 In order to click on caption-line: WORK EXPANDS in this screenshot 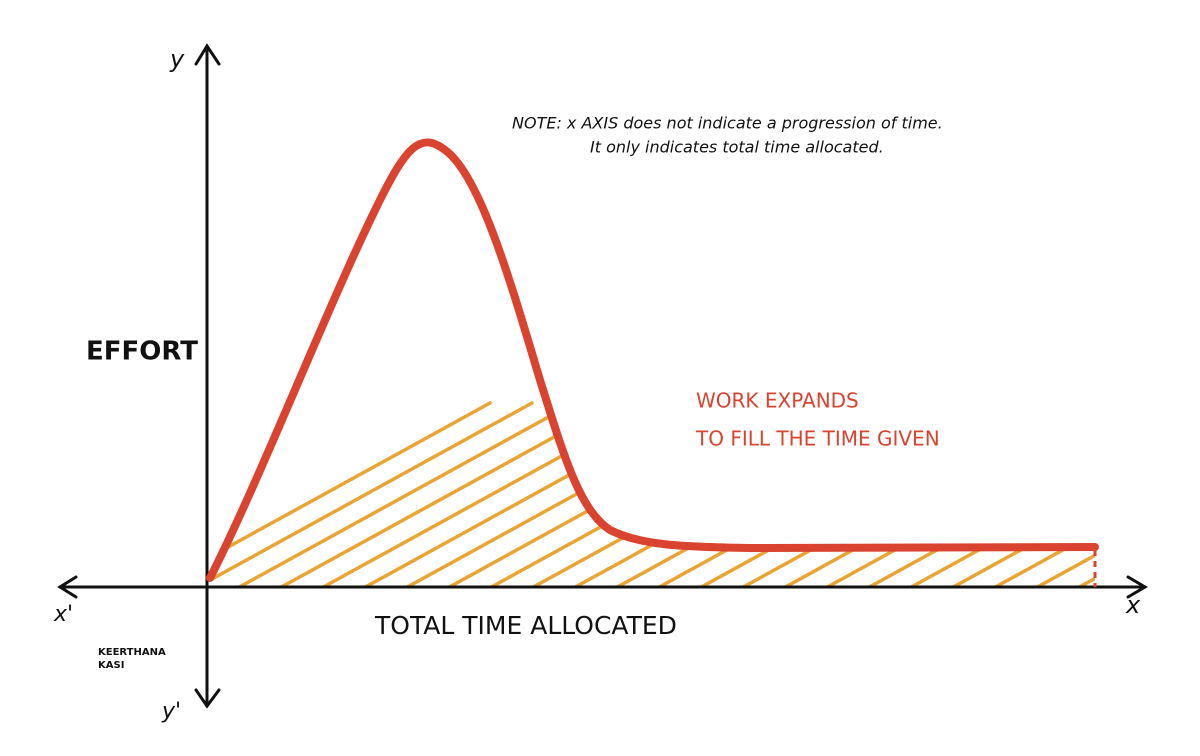, I will do `click(777, 401)`.